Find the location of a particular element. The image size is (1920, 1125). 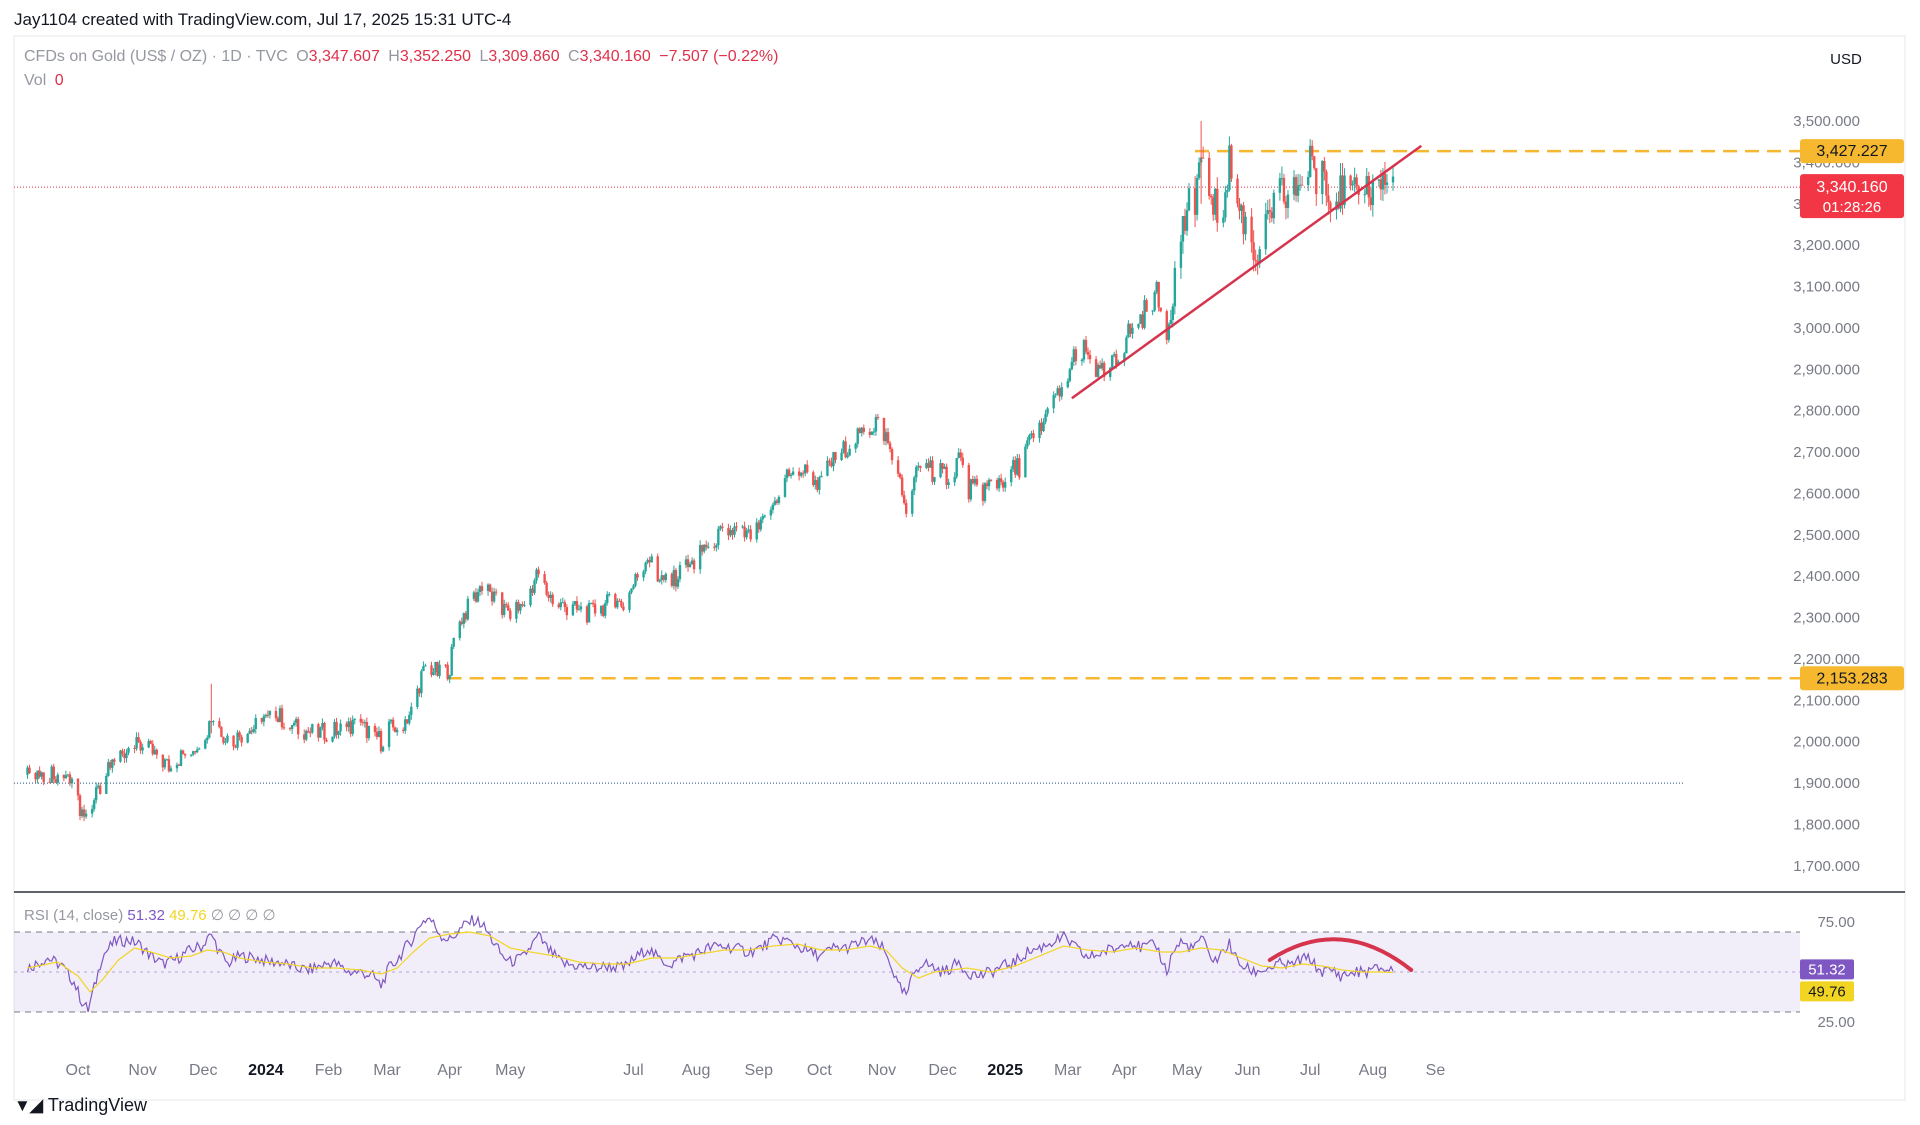

price-axis-tick: 2,900.000 is located at coordinates (1826, 369).